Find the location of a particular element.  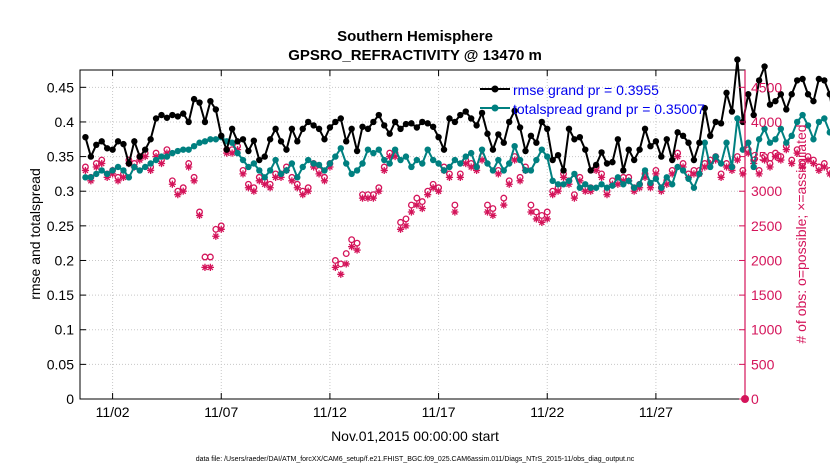

x-tick-label: 11/12 is located at coordinates (330, 412).